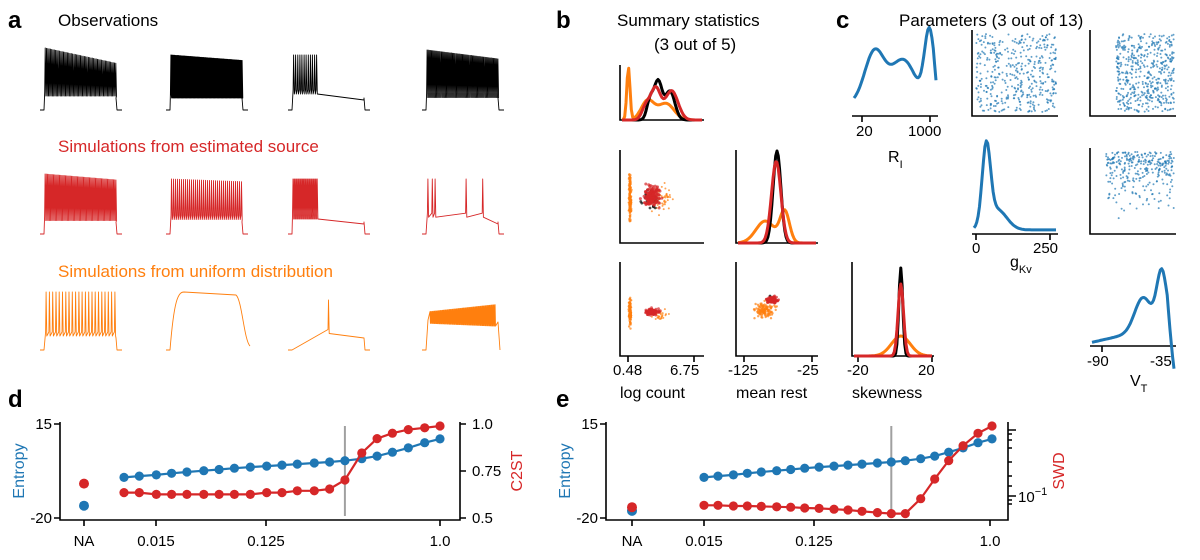  What do you see at coordinates (84, 541) in the screenshot?
I see `d-xtick-na: NA` at bounding box center [84, 541].